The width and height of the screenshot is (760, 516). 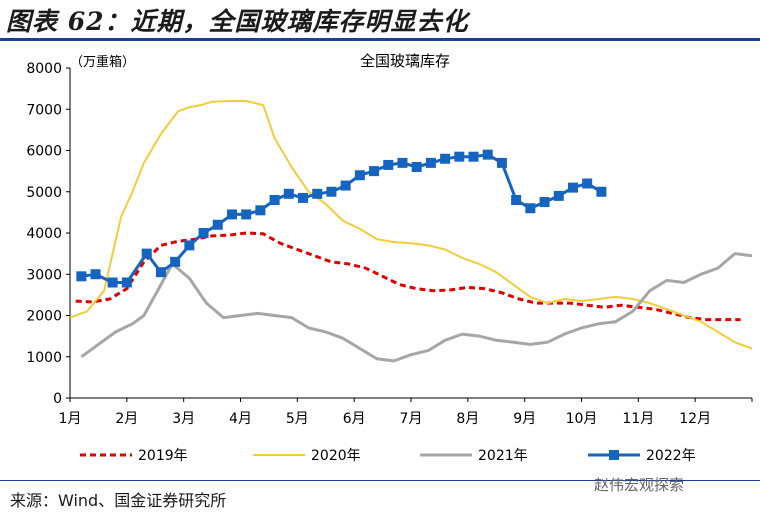 I want to click on x-tick-label: 2月, so click(x=126, y=419).